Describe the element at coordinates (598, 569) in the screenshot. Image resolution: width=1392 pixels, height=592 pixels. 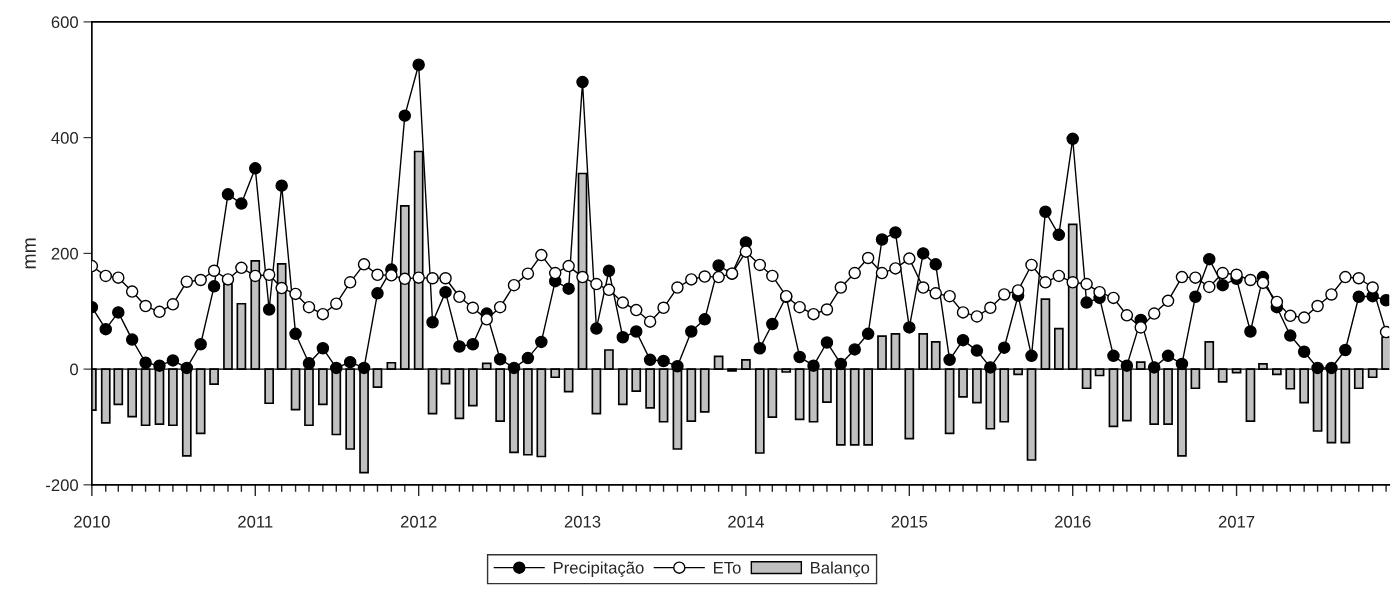
I see `legend-label: Precipitação` at that location.